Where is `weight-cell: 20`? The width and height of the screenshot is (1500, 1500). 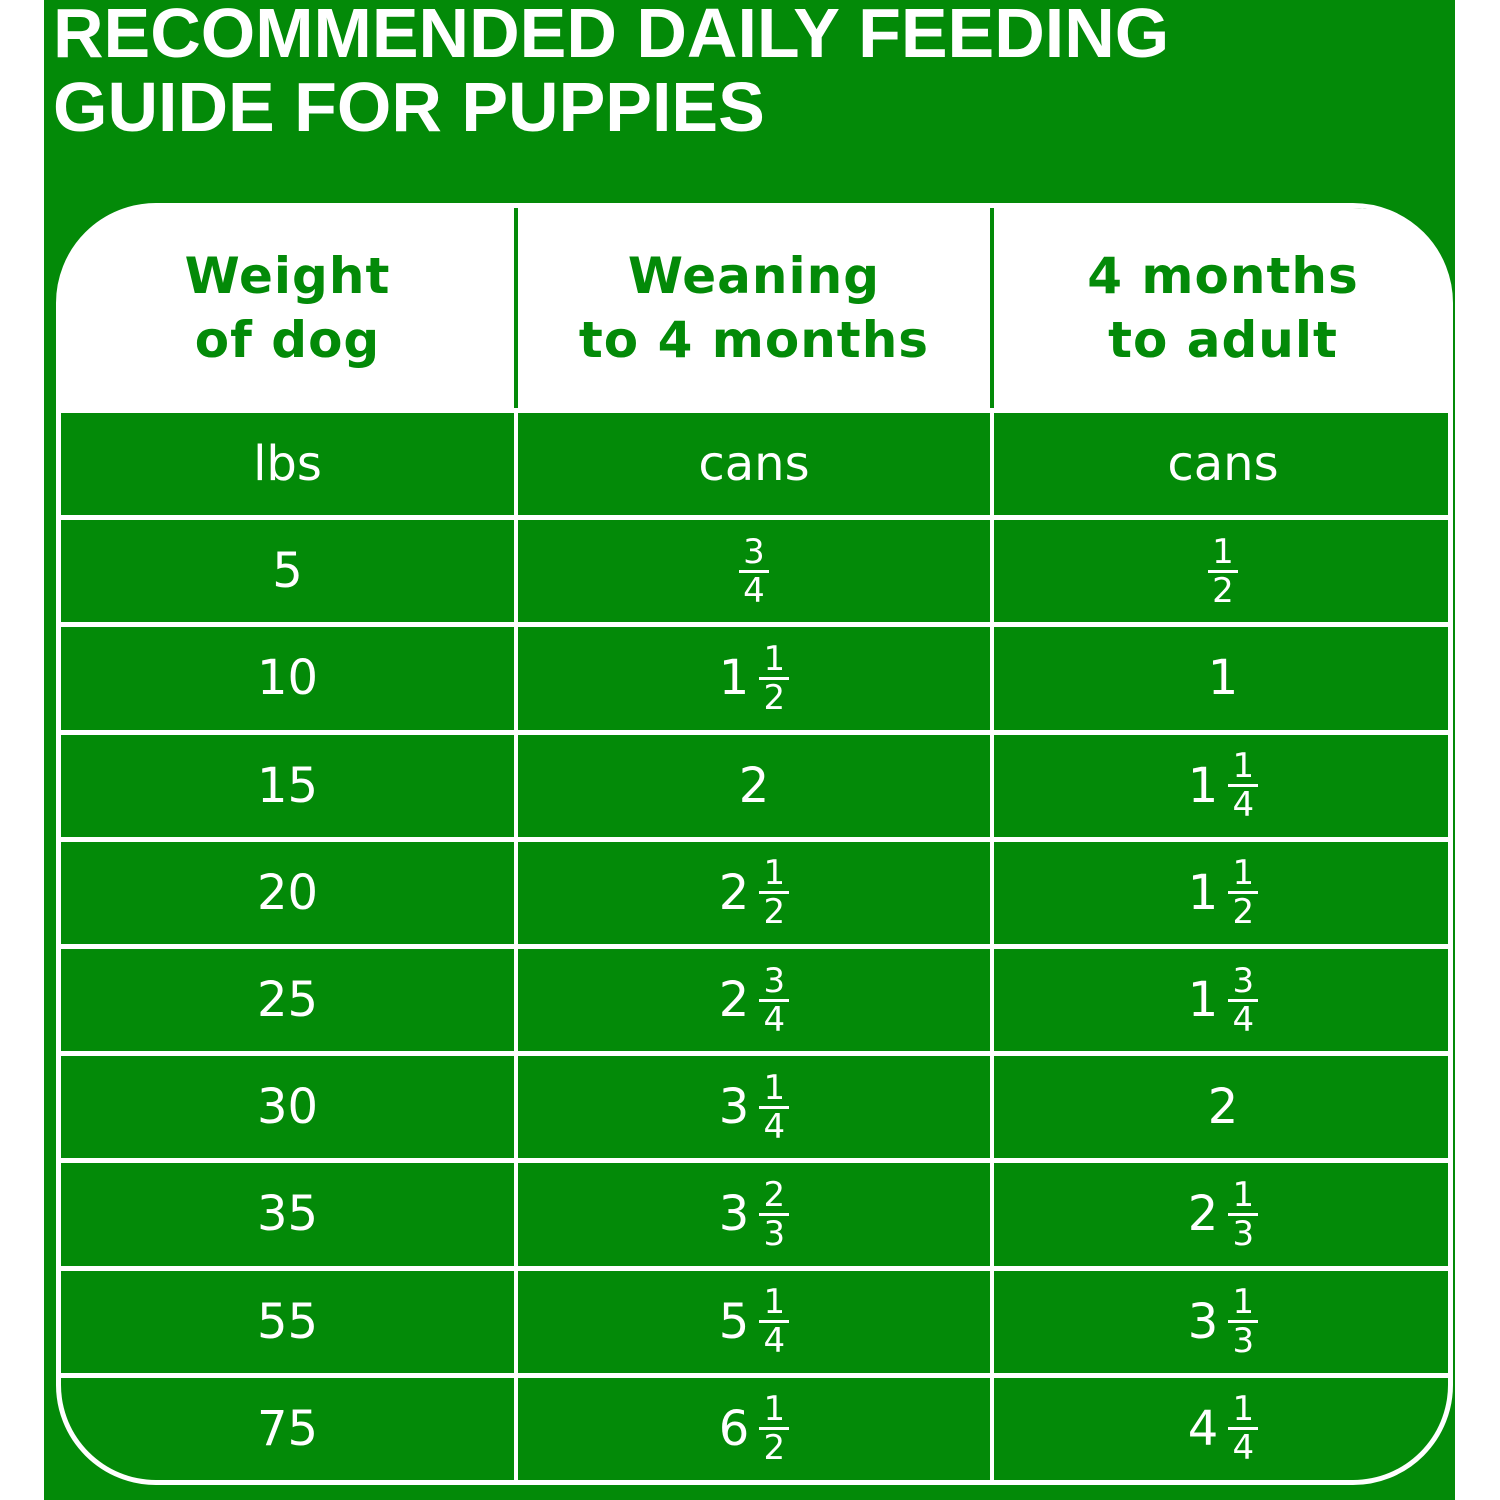 weight-cell: 20 is located at coordinates (287, 892).